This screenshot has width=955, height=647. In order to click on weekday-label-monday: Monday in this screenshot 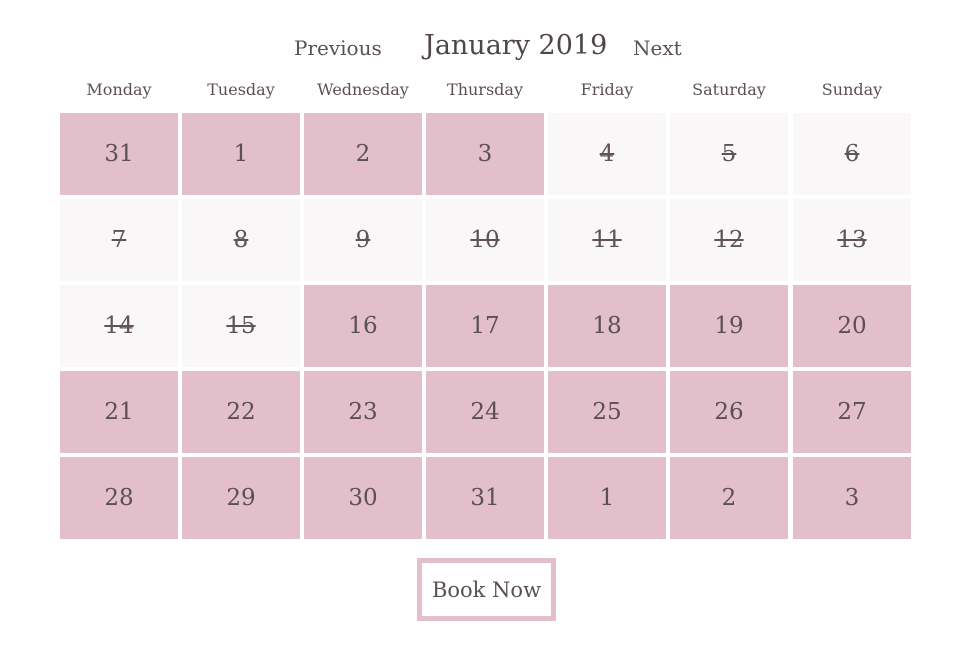, I will do `click(119, 89)`.